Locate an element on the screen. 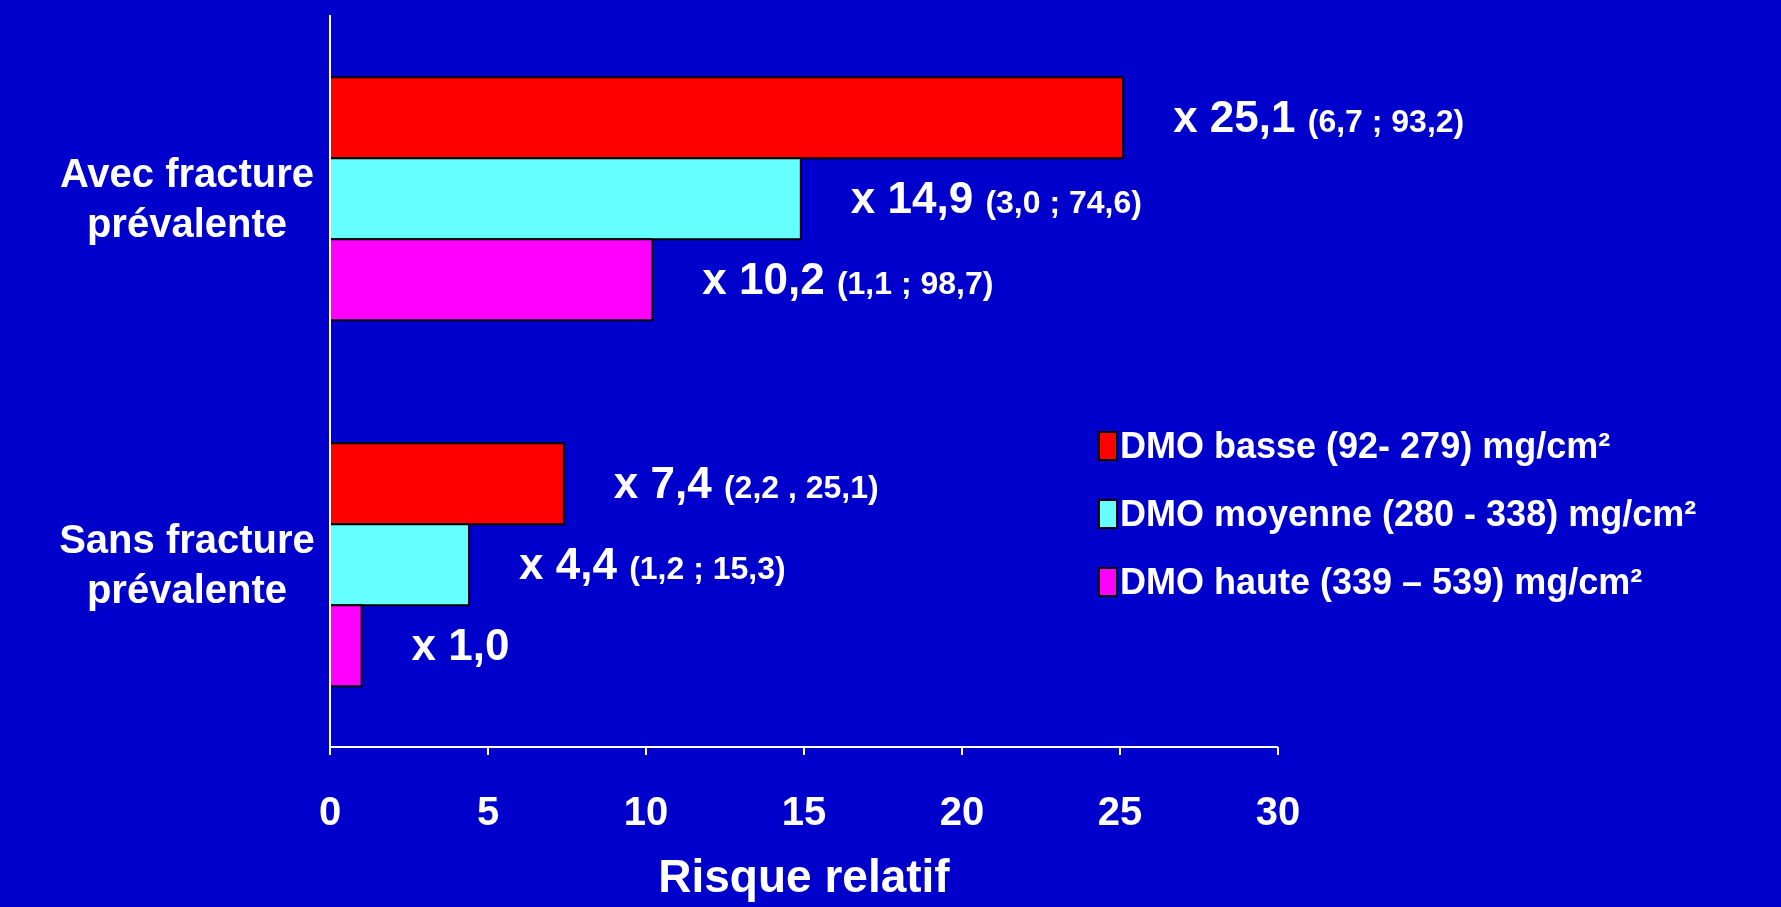  x-tick-label: 25 is located at coordinates (1120, 811).